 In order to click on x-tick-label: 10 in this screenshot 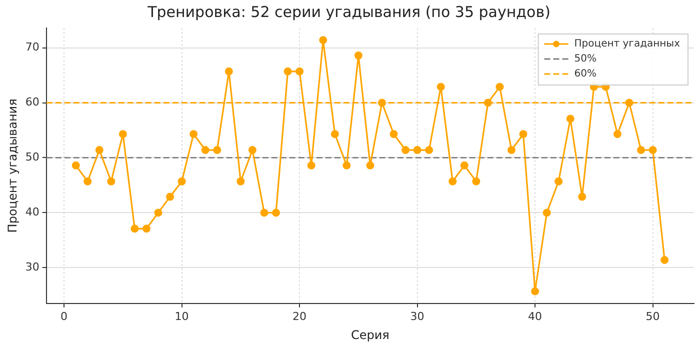, I will do `click(181, 316)`.